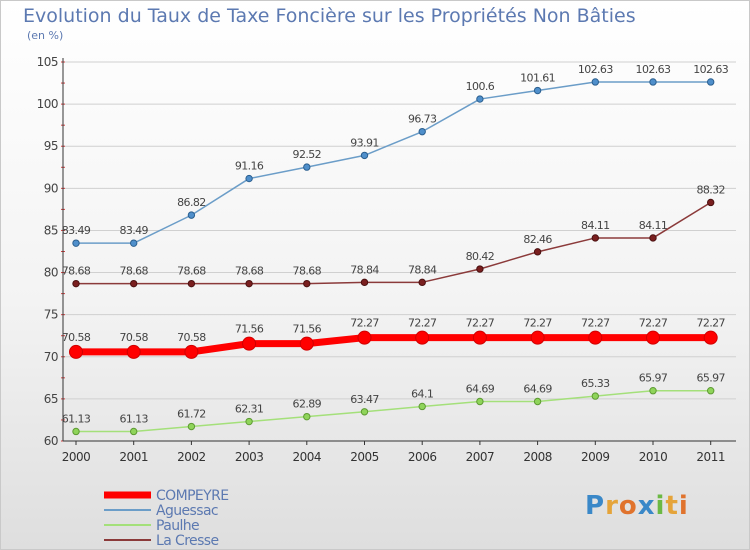 The height and width of the screenshot is (550, 750). Describe the element at coordinates (47, 62) in the screenshot. I see `y-tick-label: 105` at that location.